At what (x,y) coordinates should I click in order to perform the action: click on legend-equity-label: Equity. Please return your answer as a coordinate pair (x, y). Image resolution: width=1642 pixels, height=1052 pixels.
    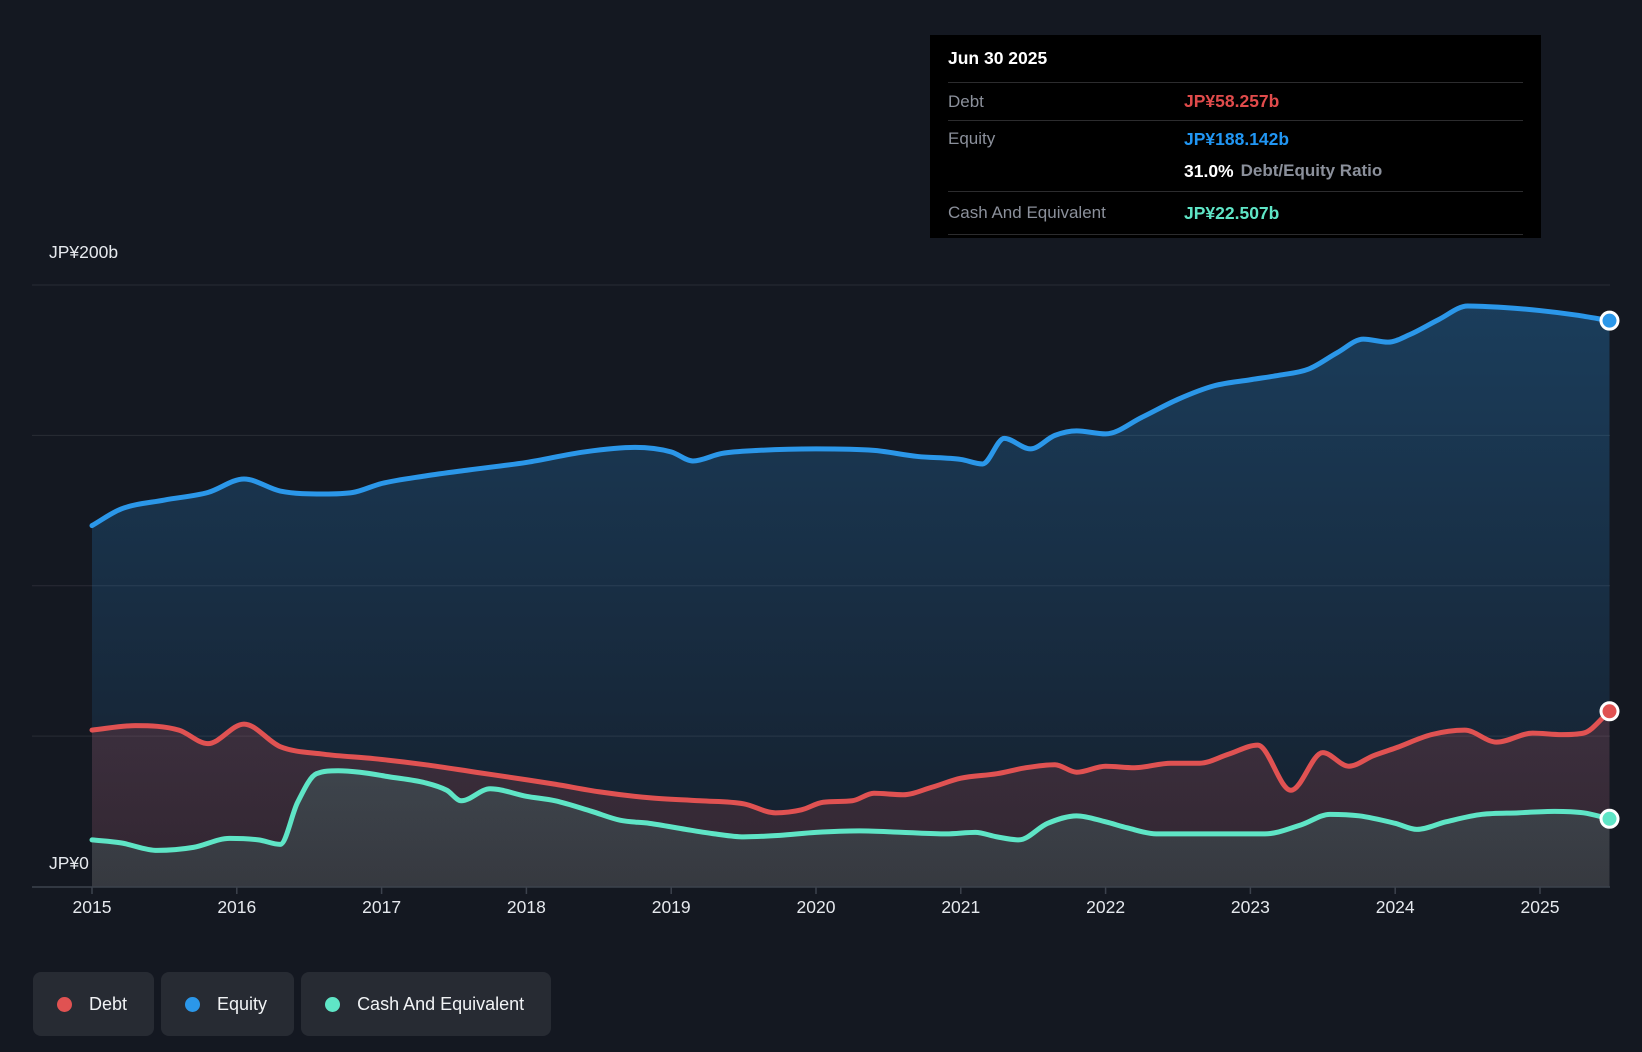
    Looking at the image, I should click on (242, 1003).